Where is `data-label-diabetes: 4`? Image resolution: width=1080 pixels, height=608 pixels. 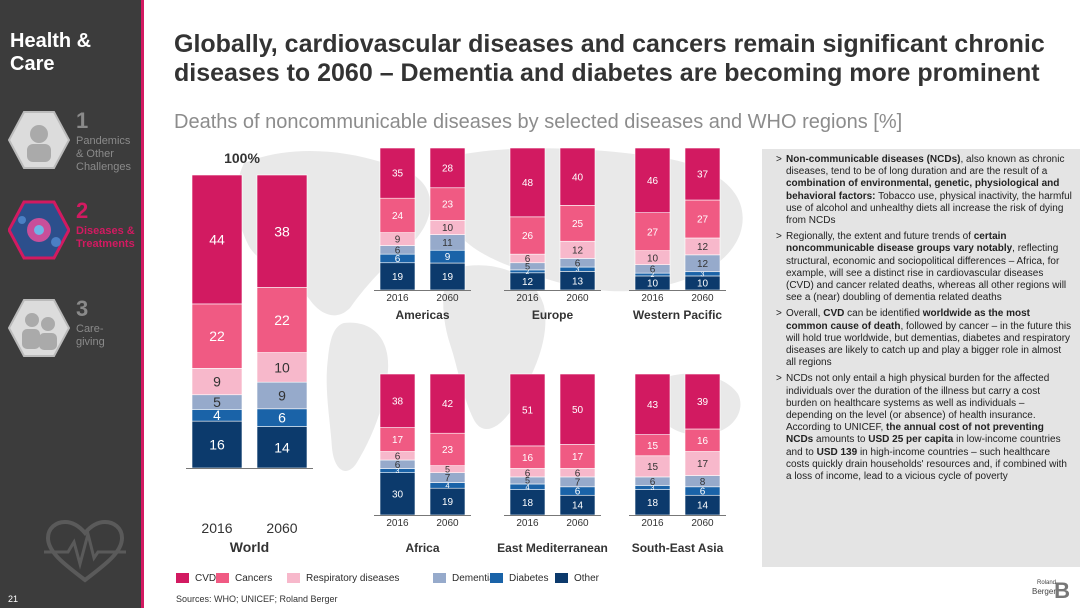 data-label-diabetes: 4 is located at coordinates (217, 415).